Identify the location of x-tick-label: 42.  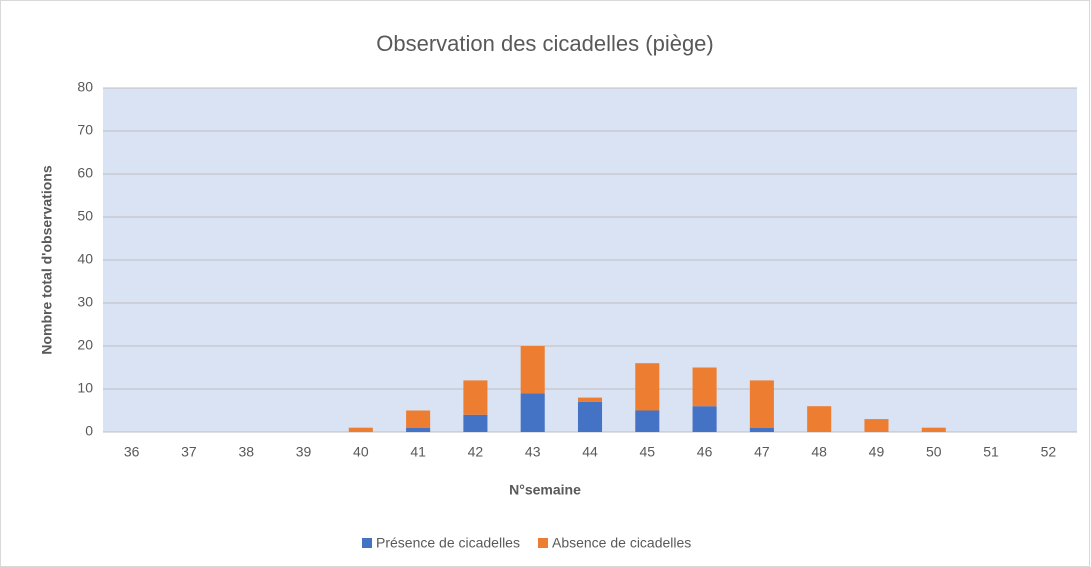
(476, 452).